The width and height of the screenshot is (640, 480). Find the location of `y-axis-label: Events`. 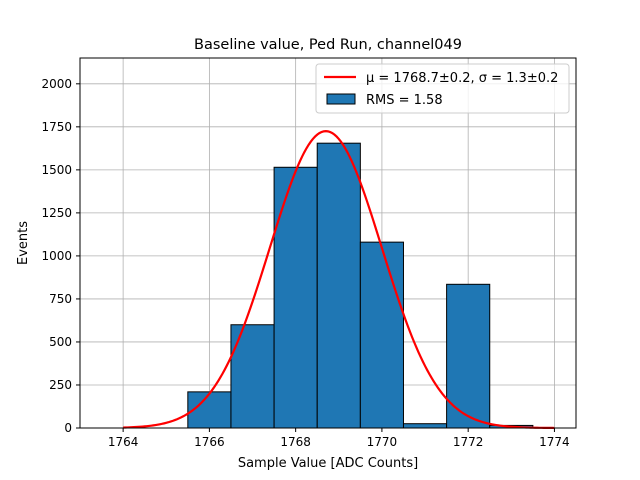

y-axis-label: Events is located at coordinates (23, 243).